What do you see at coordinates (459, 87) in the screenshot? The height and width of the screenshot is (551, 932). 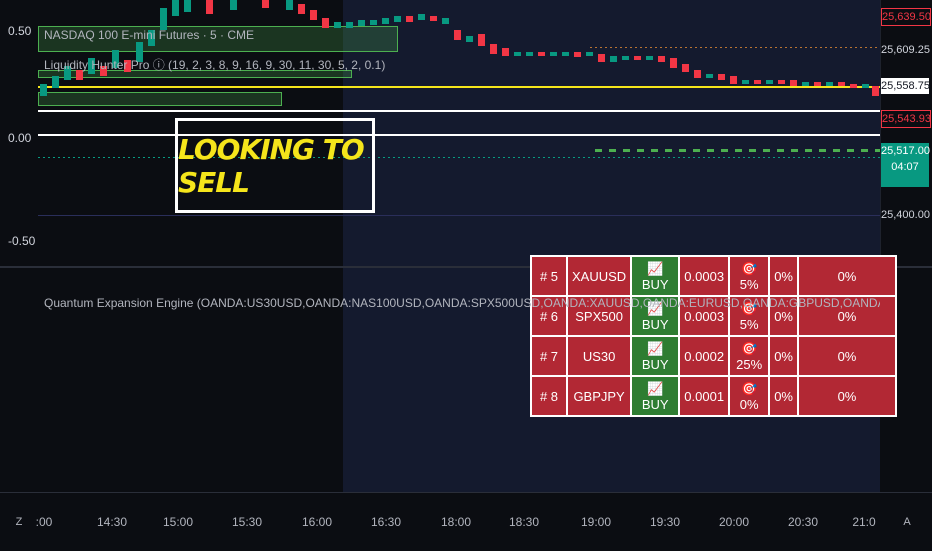 I see `level-line-yellow` at bounding box center [459, 87].